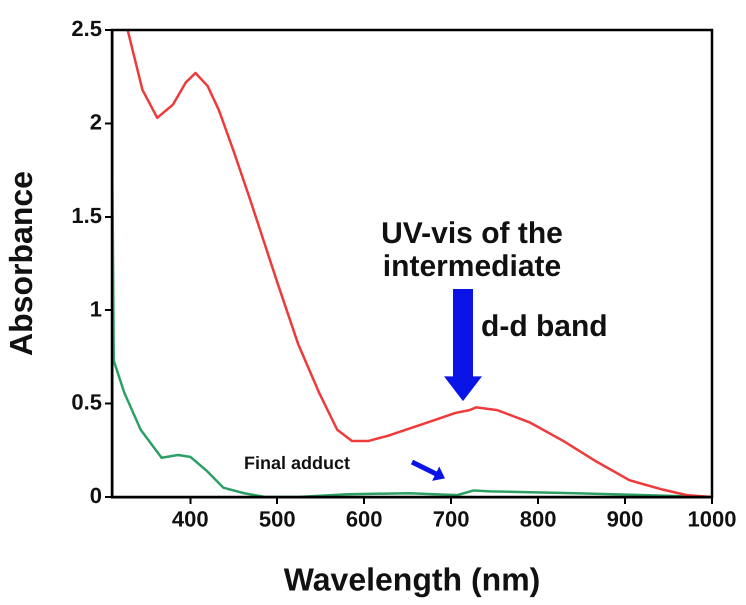  What do you see at coordinates (451, 519) in the screenshot?
I see `x-tick-label: 700` at bounding box center [451, 519].